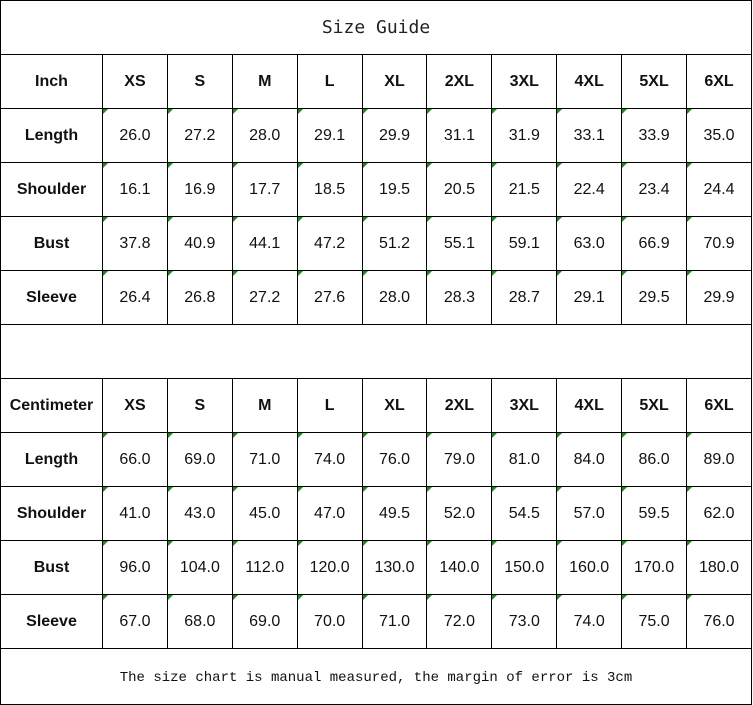 The height and width of the screenshot is (705, 753). Describe the element at coordinates (264, 297) in the screenshot. I see `measurement-value: 27.2` at that location.